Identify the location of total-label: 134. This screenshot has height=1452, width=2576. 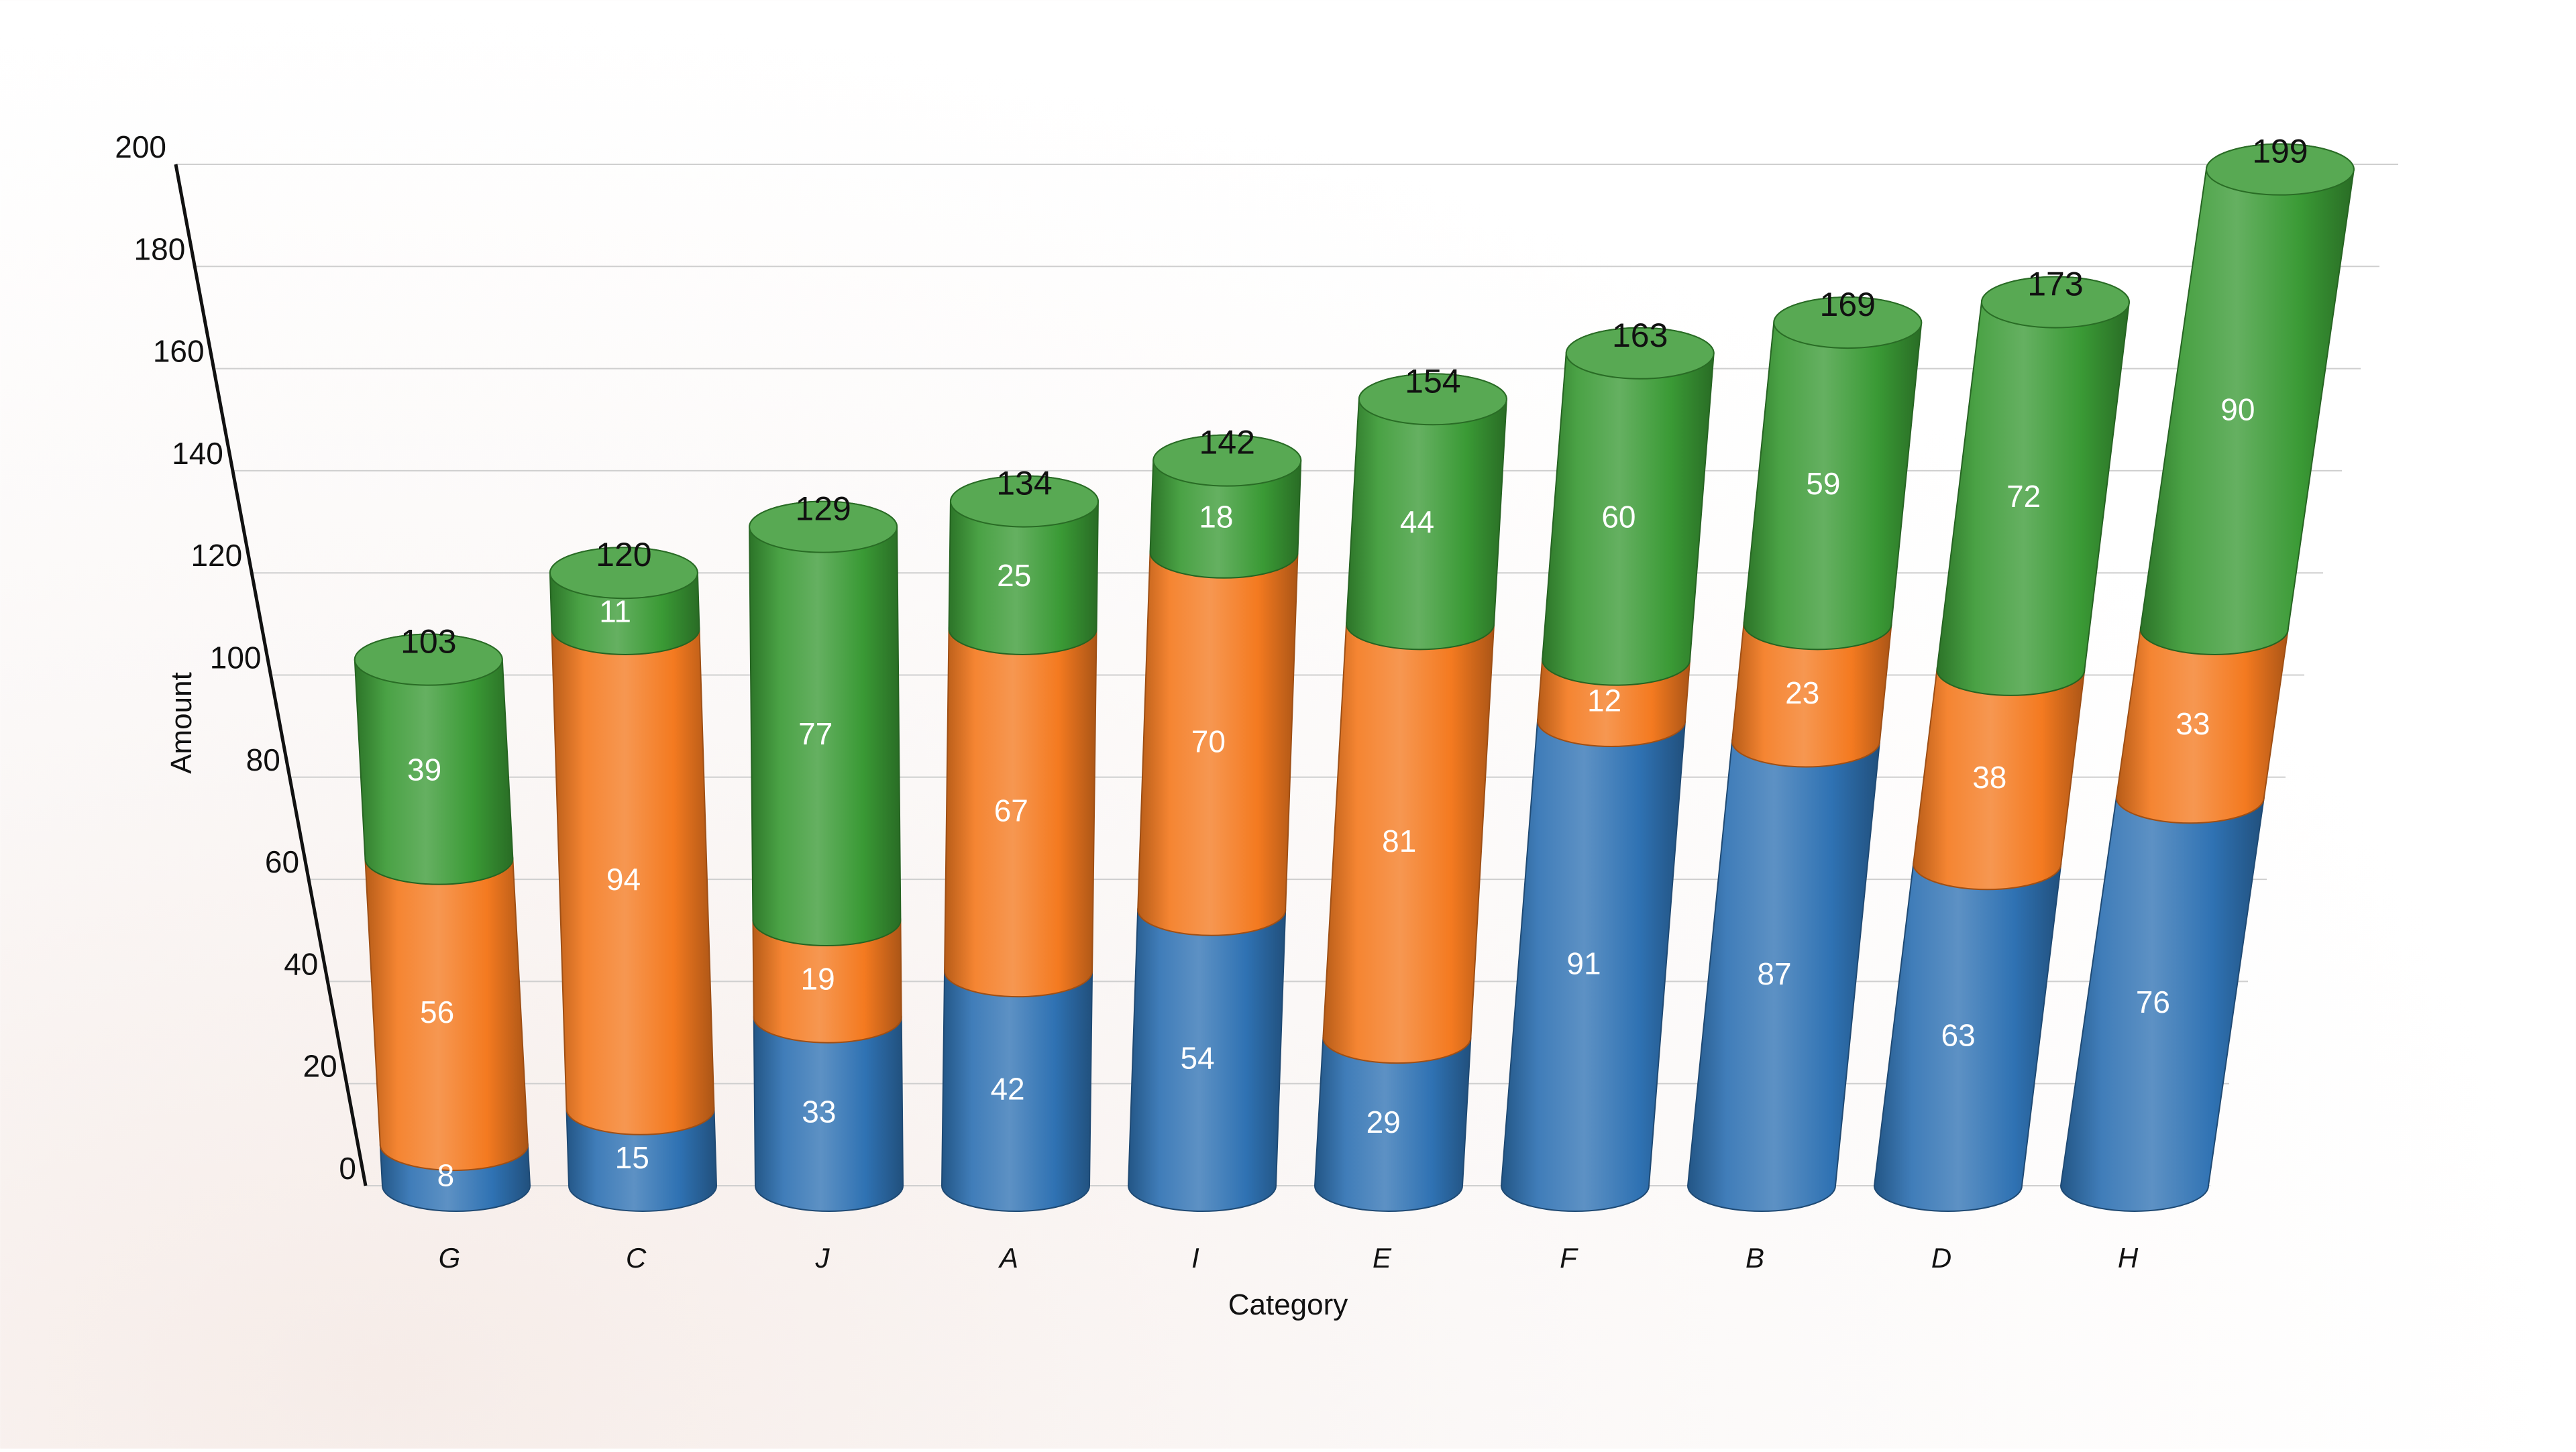
(1024, 483).